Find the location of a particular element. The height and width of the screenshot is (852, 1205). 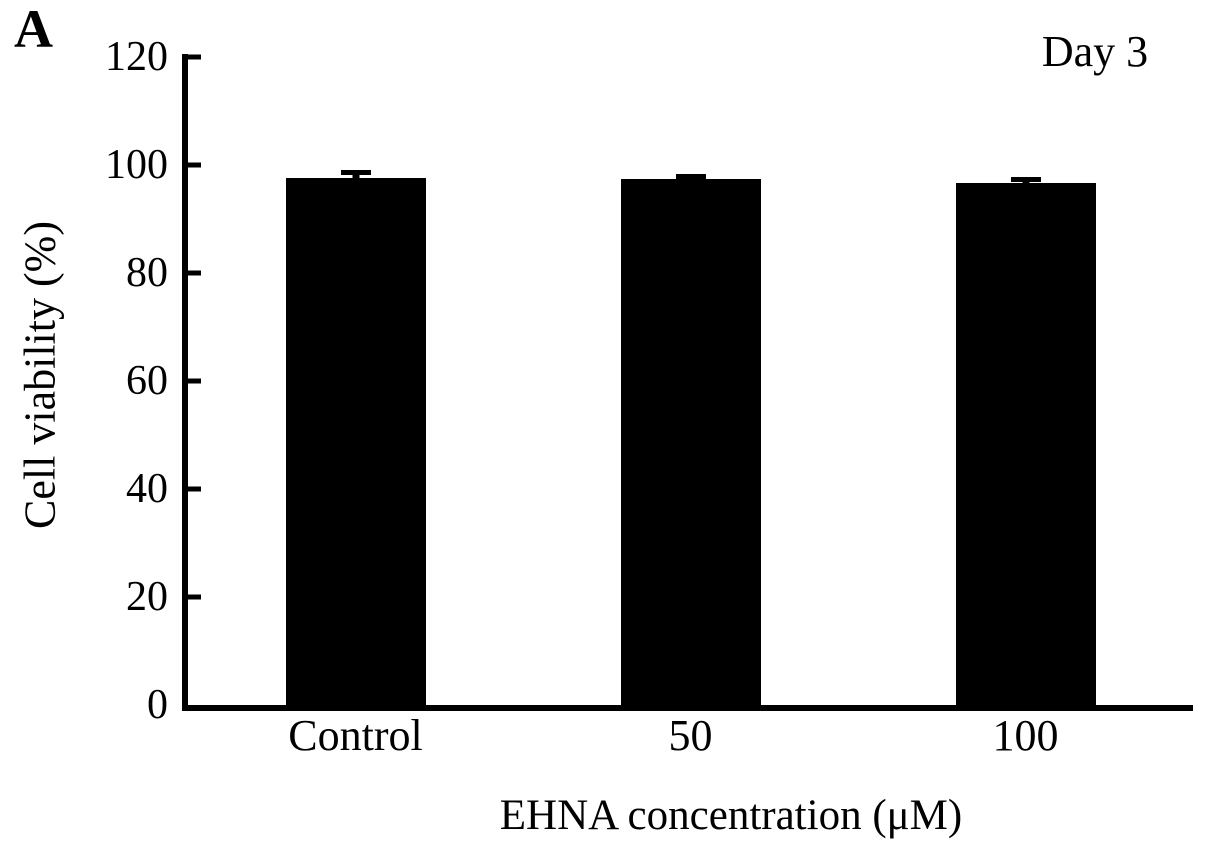

y-tick-label: 20 is located at coordinates (147, 597).